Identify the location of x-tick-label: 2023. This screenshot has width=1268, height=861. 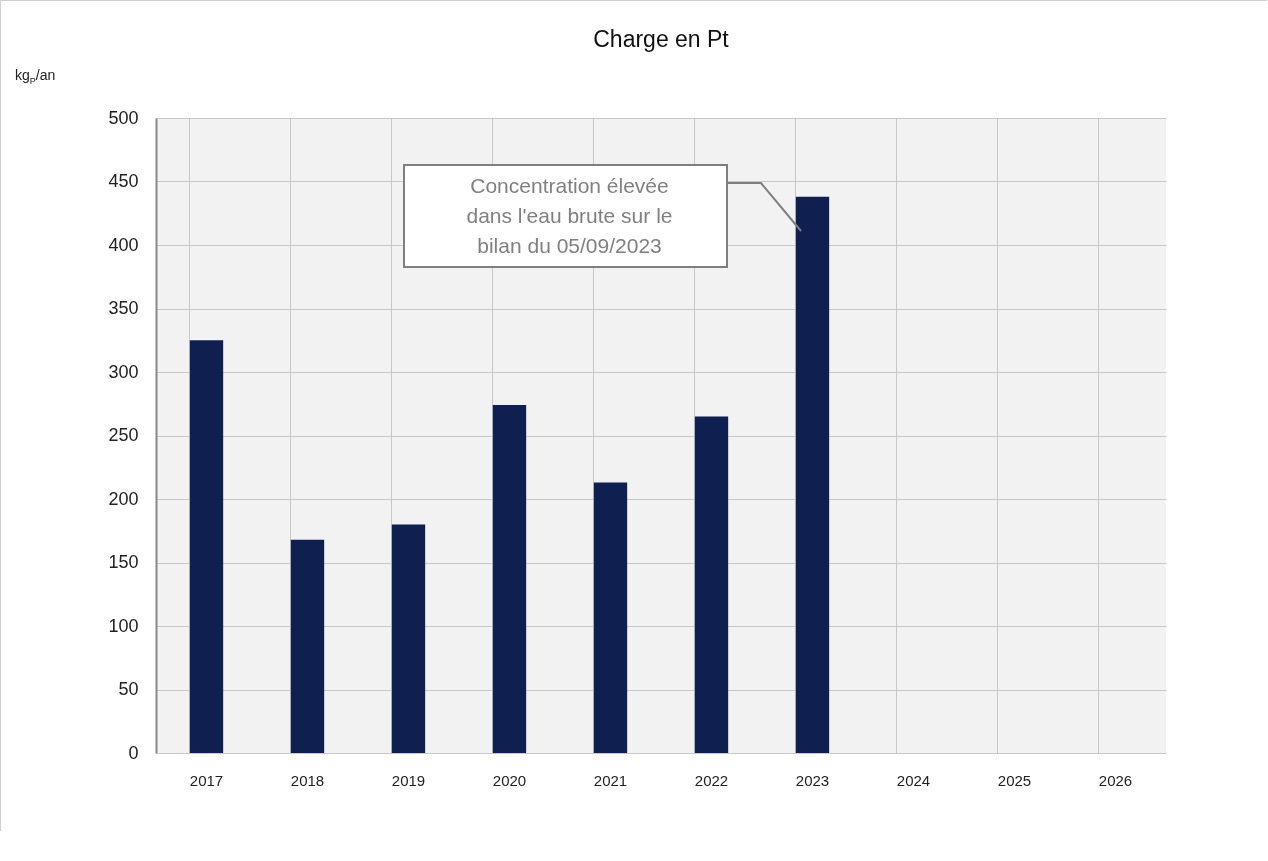
(812, 780).